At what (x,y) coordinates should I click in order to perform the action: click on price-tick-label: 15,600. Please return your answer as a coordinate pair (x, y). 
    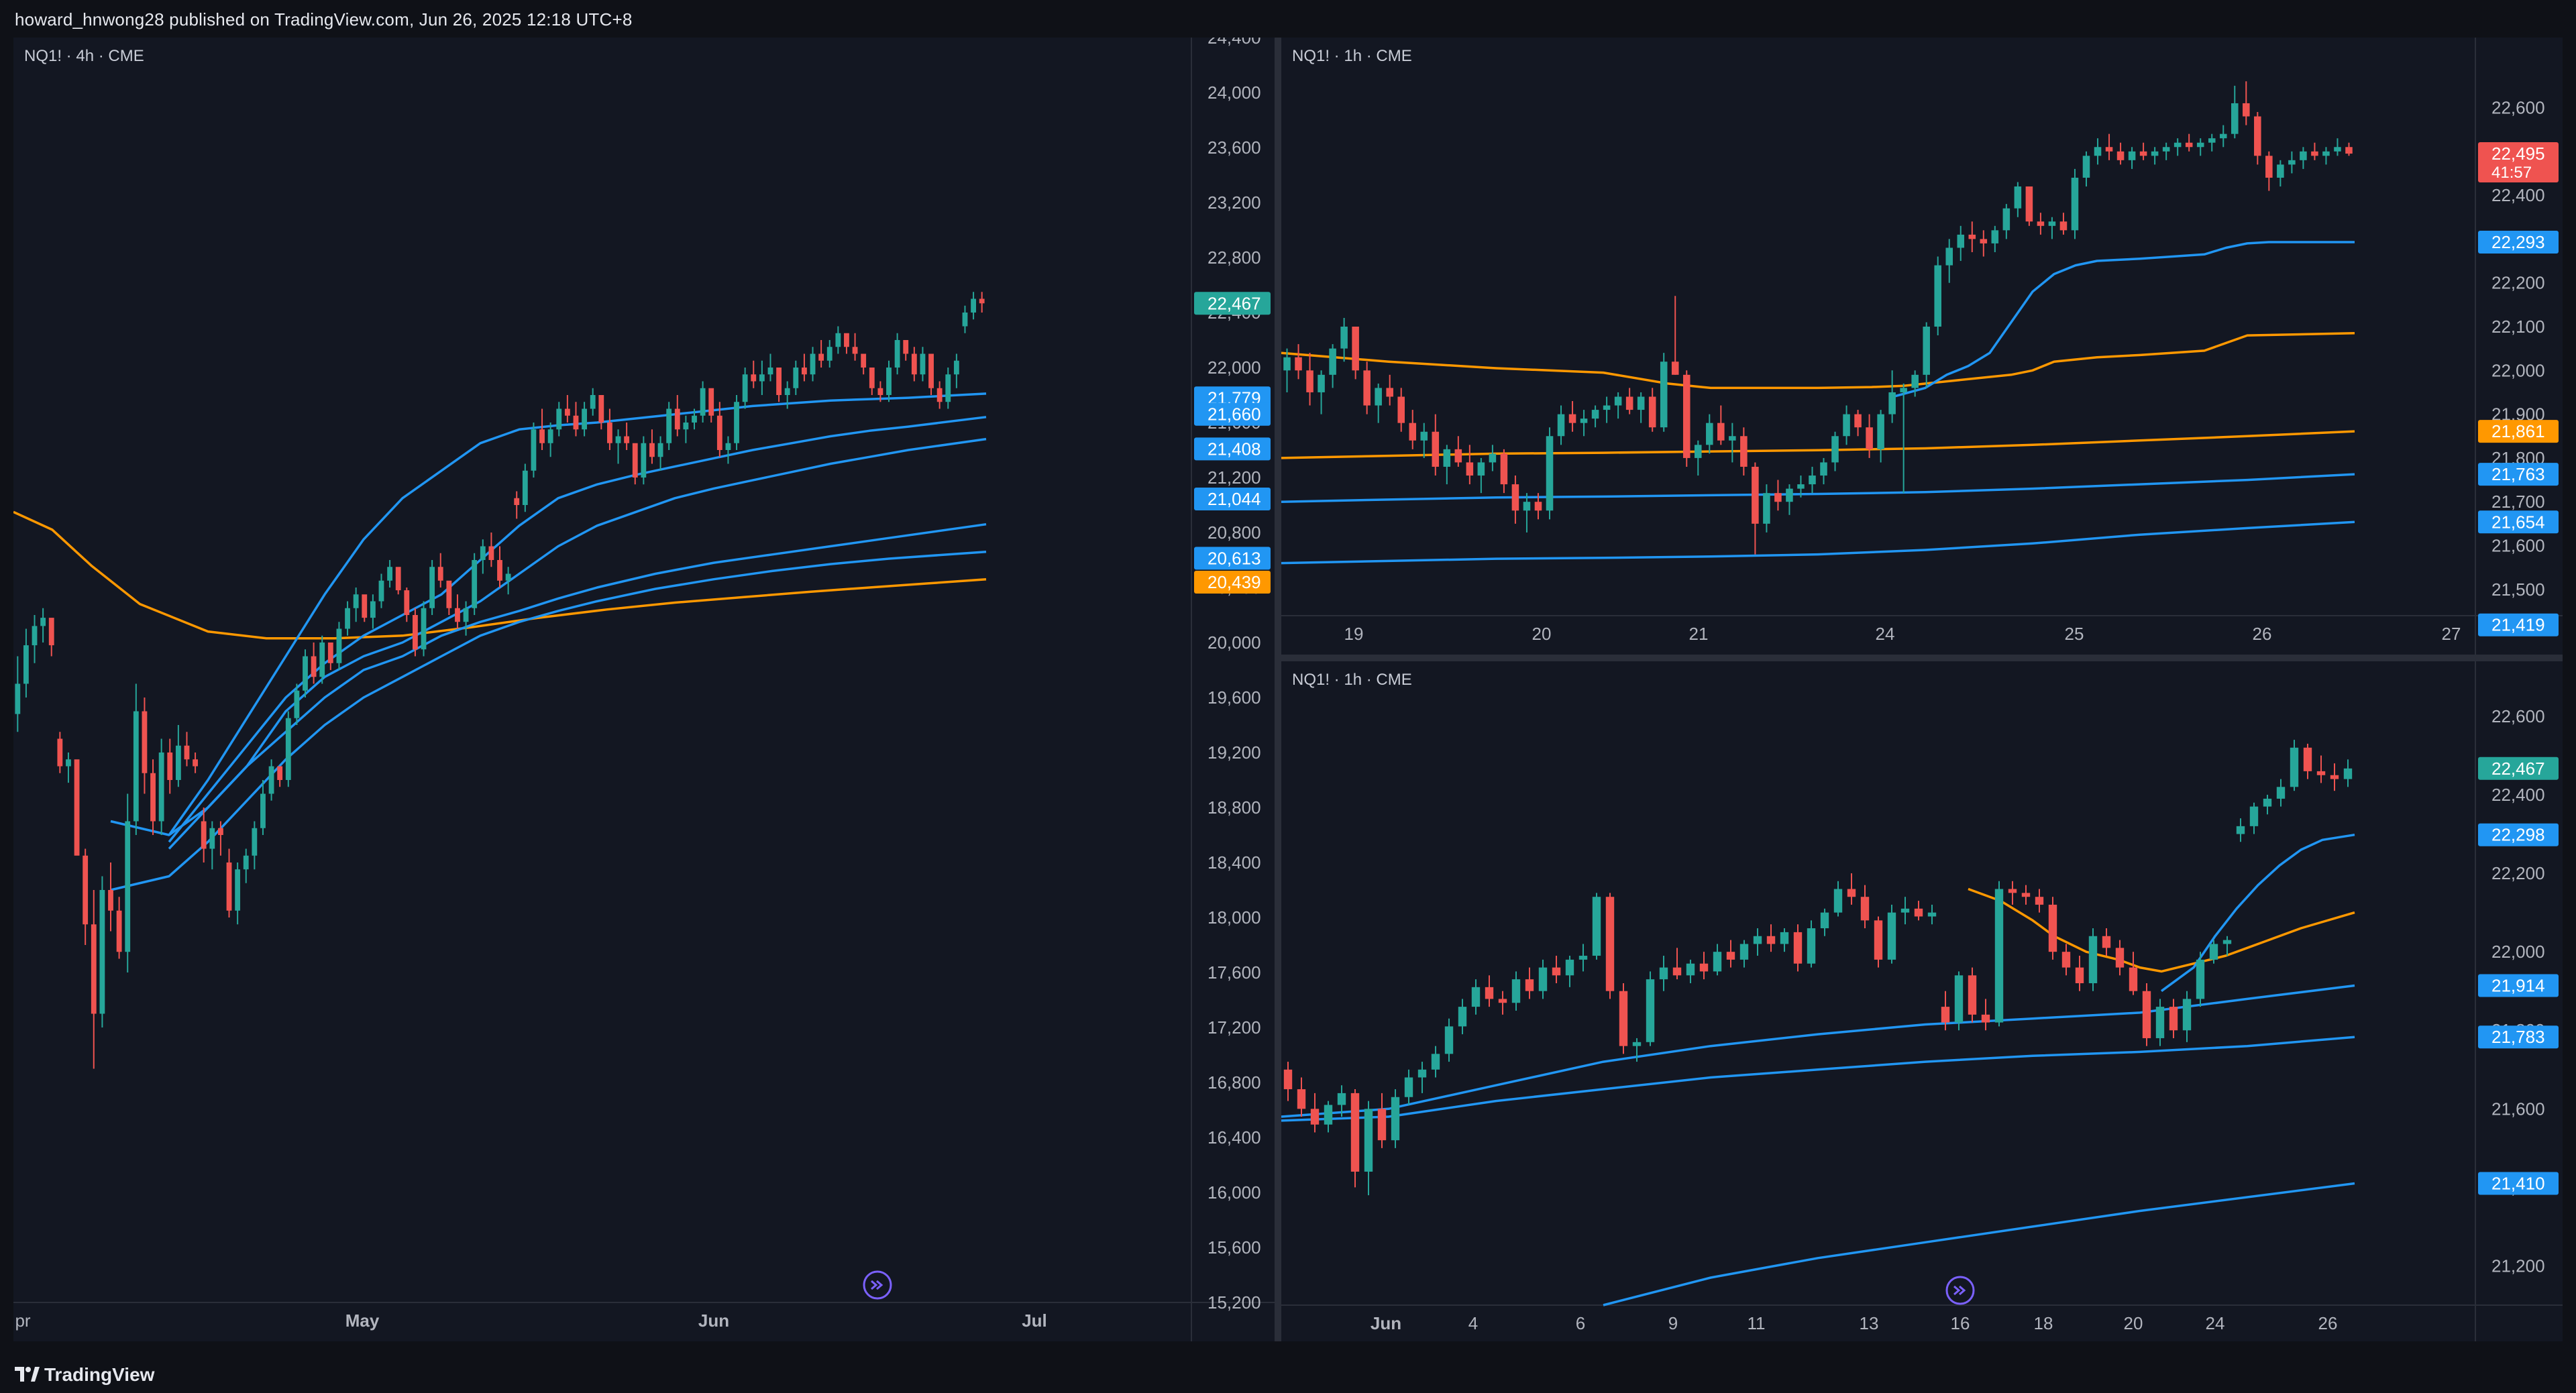
    Looking at the image, I should click on (1234, 1247).